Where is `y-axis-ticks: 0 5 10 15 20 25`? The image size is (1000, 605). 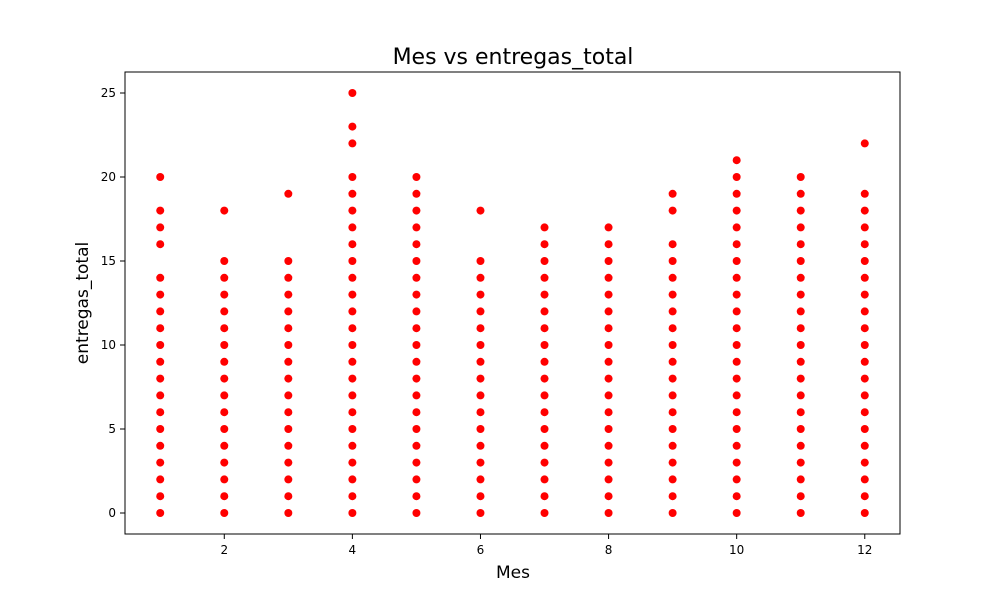 y-axis-ticks: 0 5 10 15 20 25 is located at coordinates (113, 303).